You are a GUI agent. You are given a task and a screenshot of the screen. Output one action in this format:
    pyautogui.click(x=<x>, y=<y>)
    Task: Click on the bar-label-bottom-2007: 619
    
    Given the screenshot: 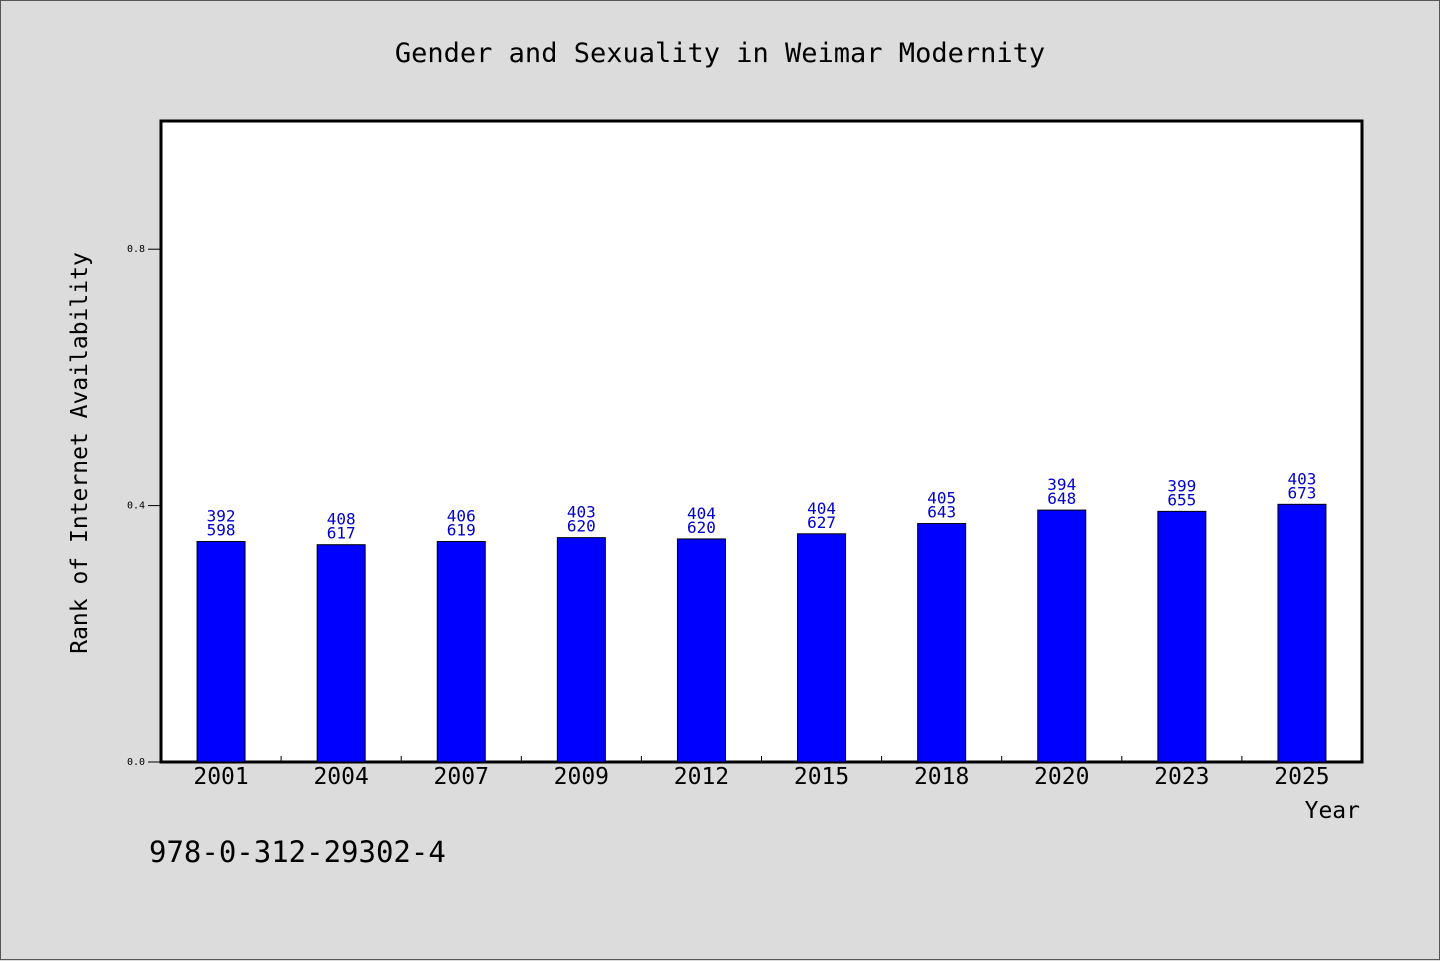 What is the action you would take?
    pyautogui.click(x=461, y=529)
    